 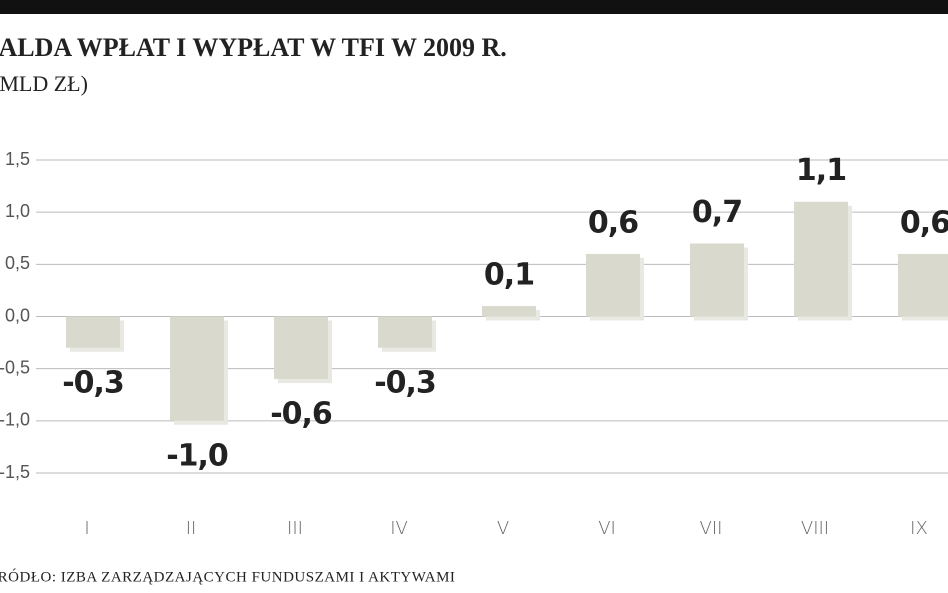 What do you see at coordinates (17, 263) in the screenshot?
I see `y-tick-label: 0,5` at bounding box center [17, 263].